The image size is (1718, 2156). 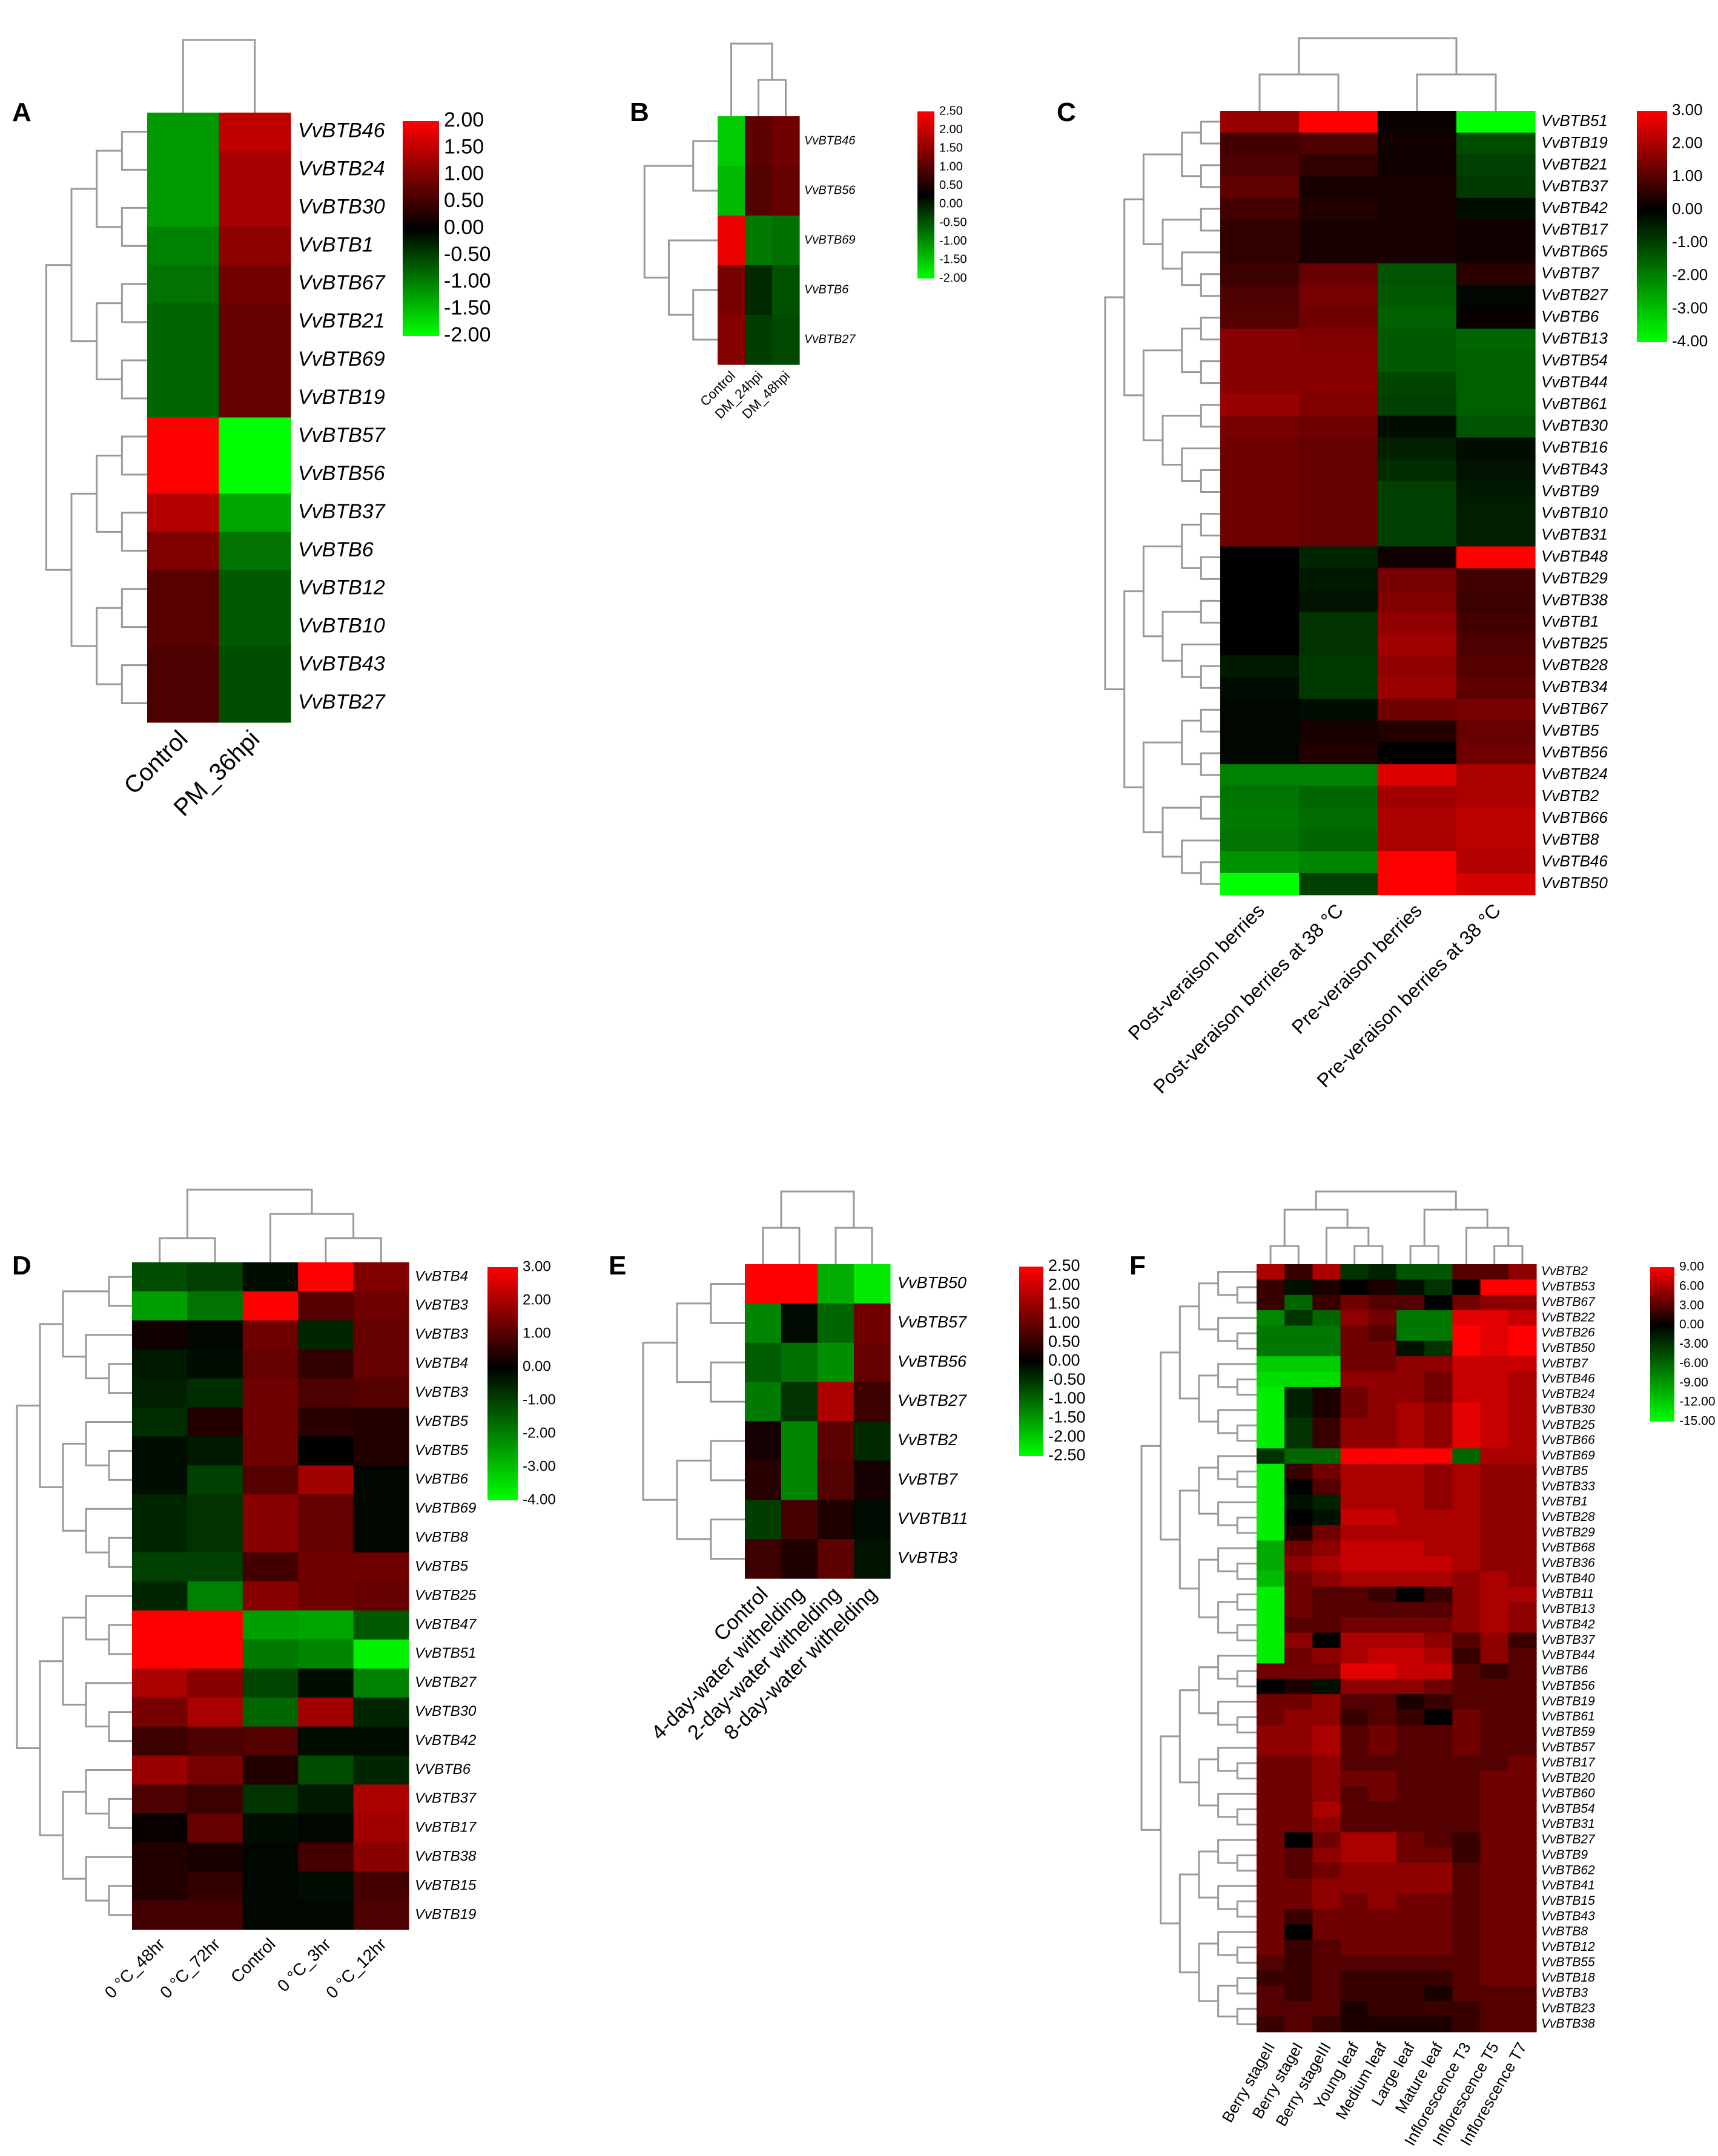 What do you see at coordinates (1568, 1747) in the screenshot?
I see `row-label: VvBTB57` at bounding box center [1568, 1747].